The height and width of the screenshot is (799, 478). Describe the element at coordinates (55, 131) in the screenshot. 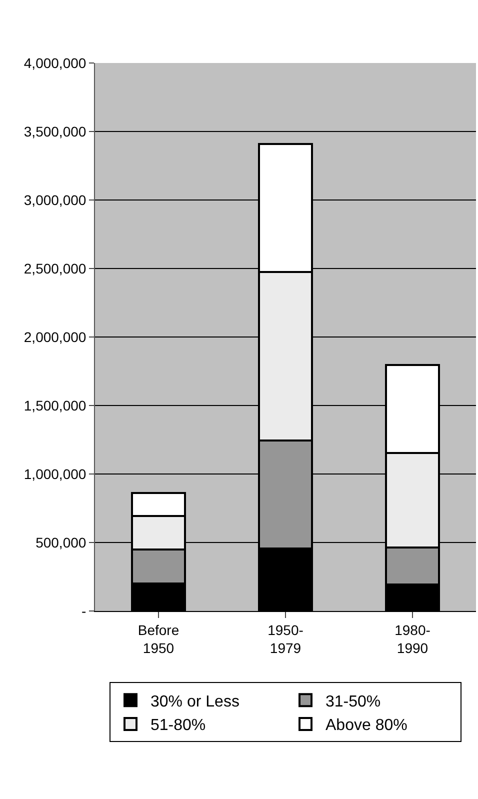

I see `y-tick-label: 3,500,000` at that location.